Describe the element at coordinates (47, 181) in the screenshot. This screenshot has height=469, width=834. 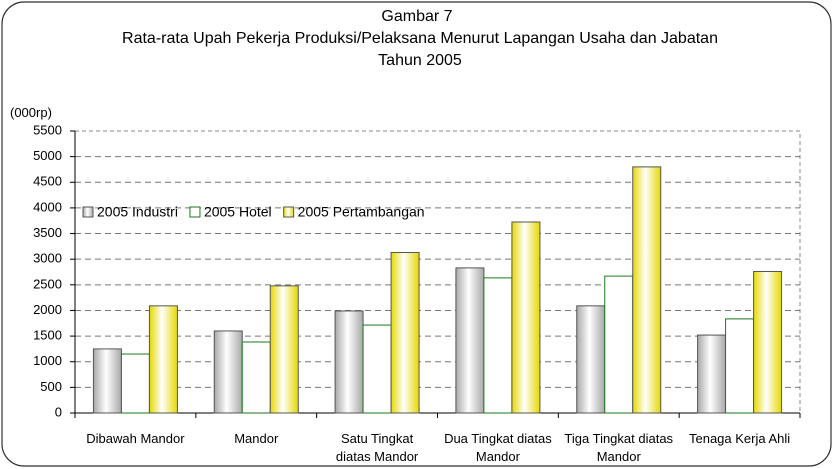
I see `y-tick-label: 4500` at that location.